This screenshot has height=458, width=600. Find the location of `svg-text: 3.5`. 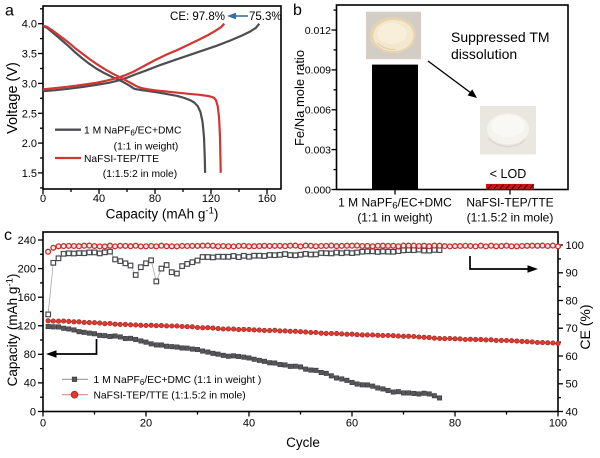

svg-text: 3.5 is located at coordinates (29, 55).